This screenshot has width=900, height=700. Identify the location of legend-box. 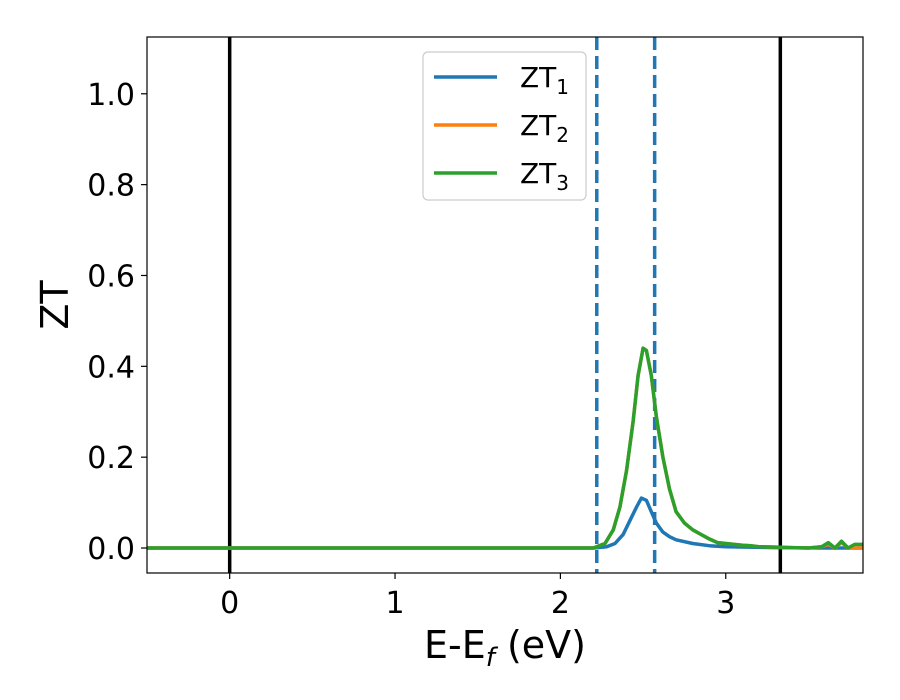
(504, 126).